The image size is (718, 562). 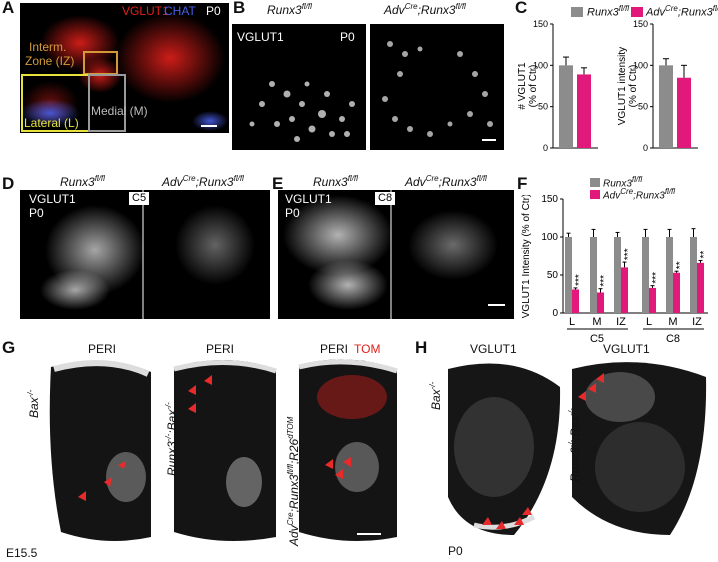 I want to click on f-legend-mut-swatch, so click(x=595, y=194).